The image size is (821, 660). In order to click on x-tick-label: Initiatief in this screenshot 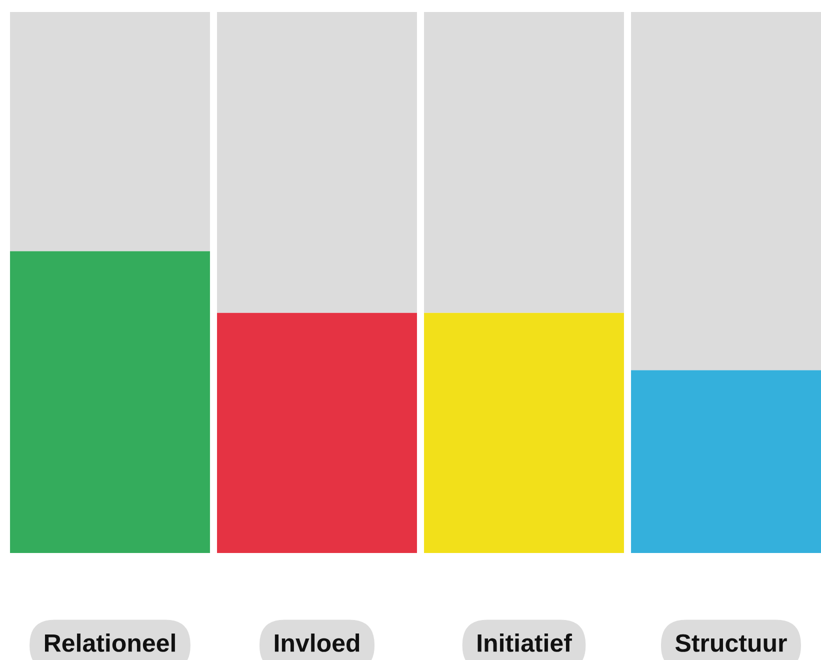, I will do `click(525, 643)`.